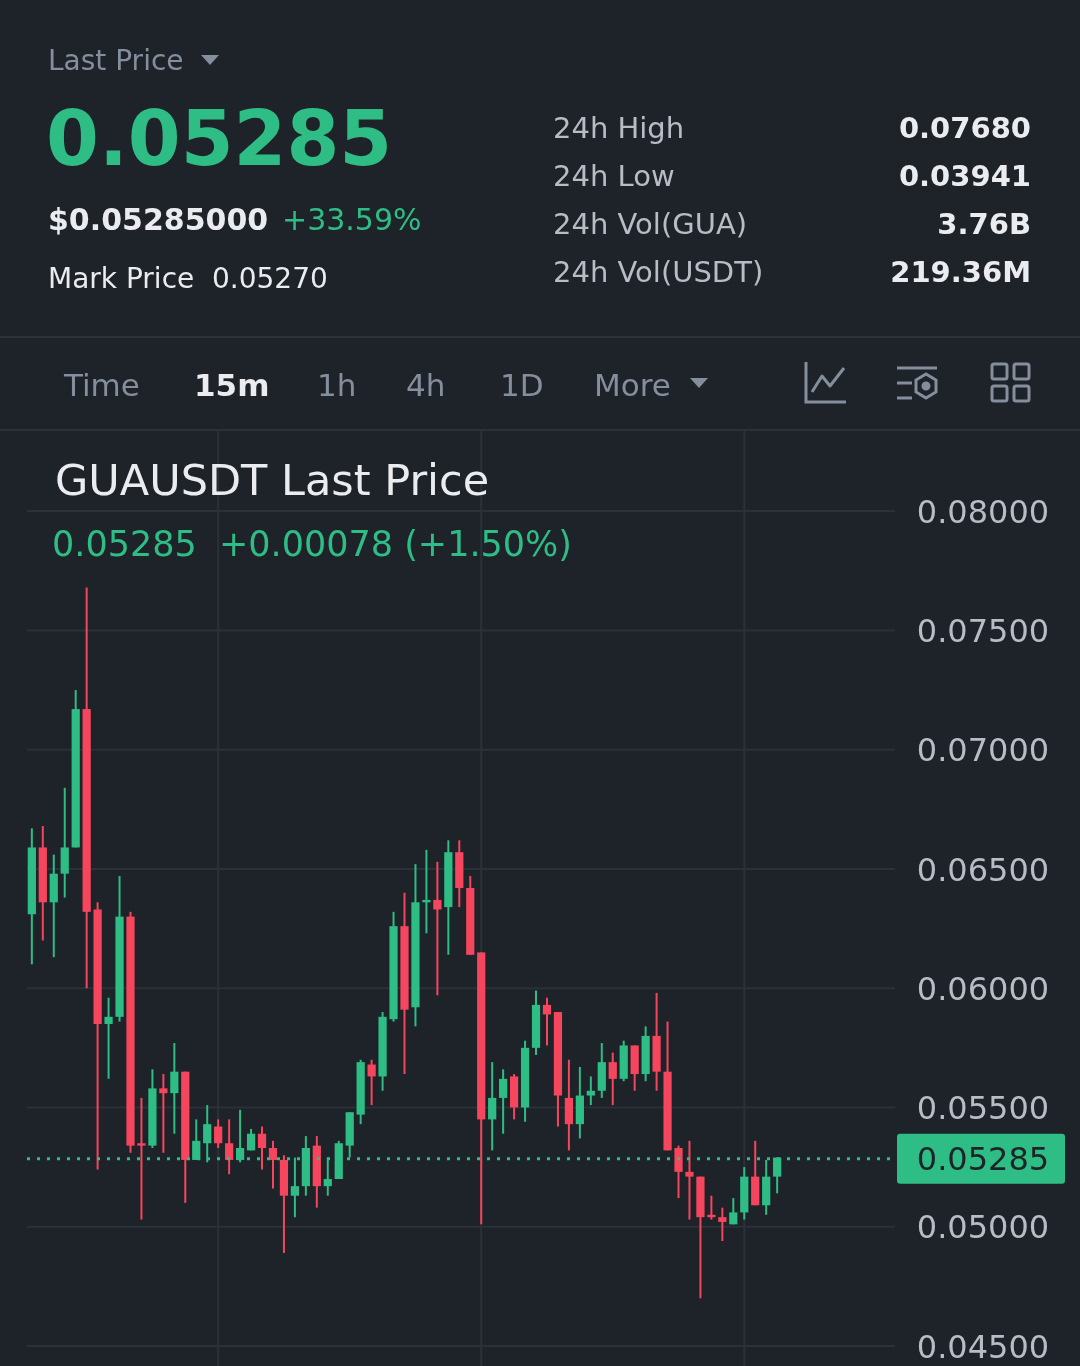 Image resolution: width=1080 pixels, height=1366 pixels. What do you see at coordinates (632, 385) in the screenshot?
I see `text: More` at bounding box center [632, 385].